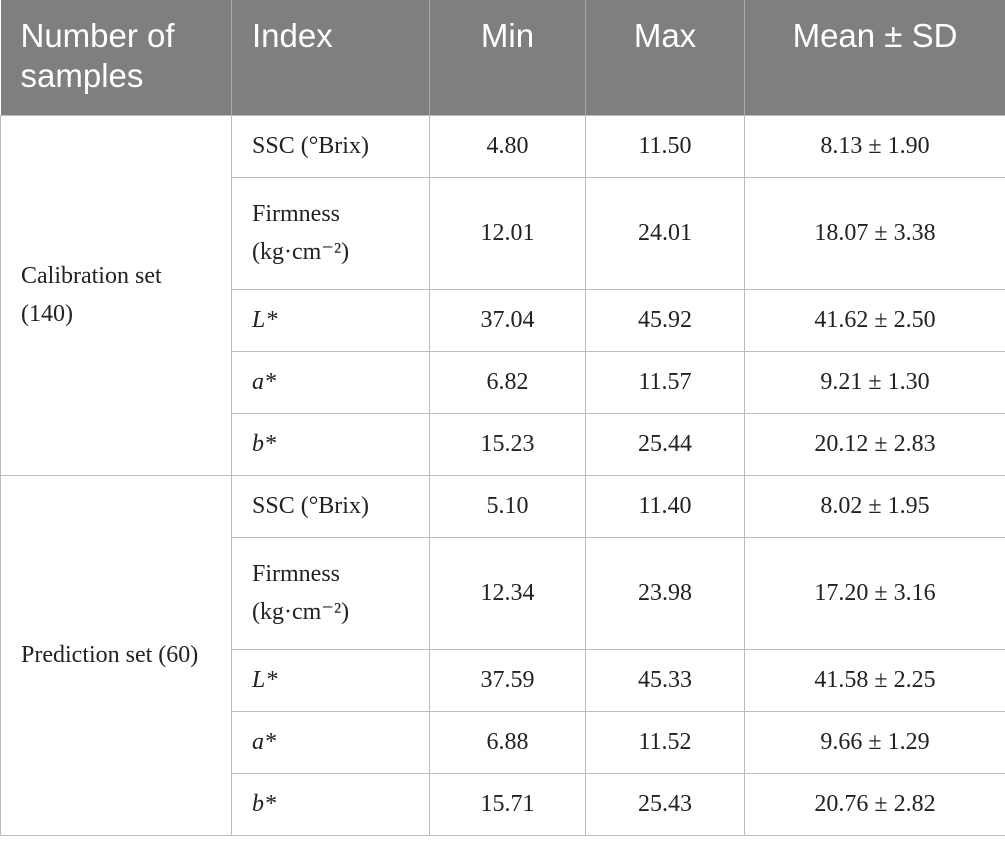 The image size is (1005, 852). What do you see at coordinates (665, 506) in the screenshot?
I see `value-cell: 11.40` at bounding box center [665, 506].